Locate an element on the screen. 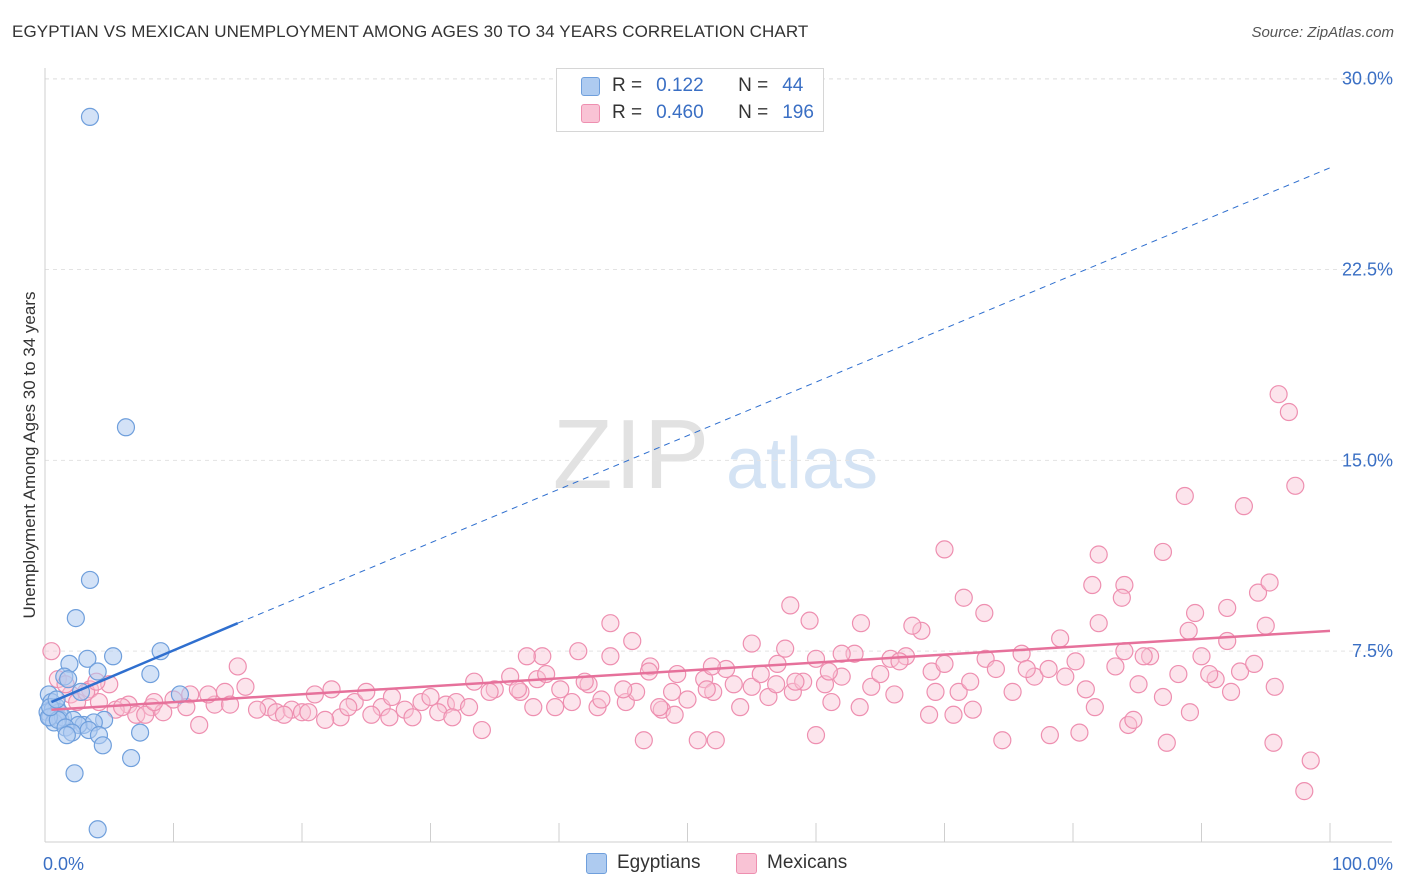 The width and height of the screenshot is (1406, 892). x-tick-label: 0.0% is located at coordinates (63, 864).